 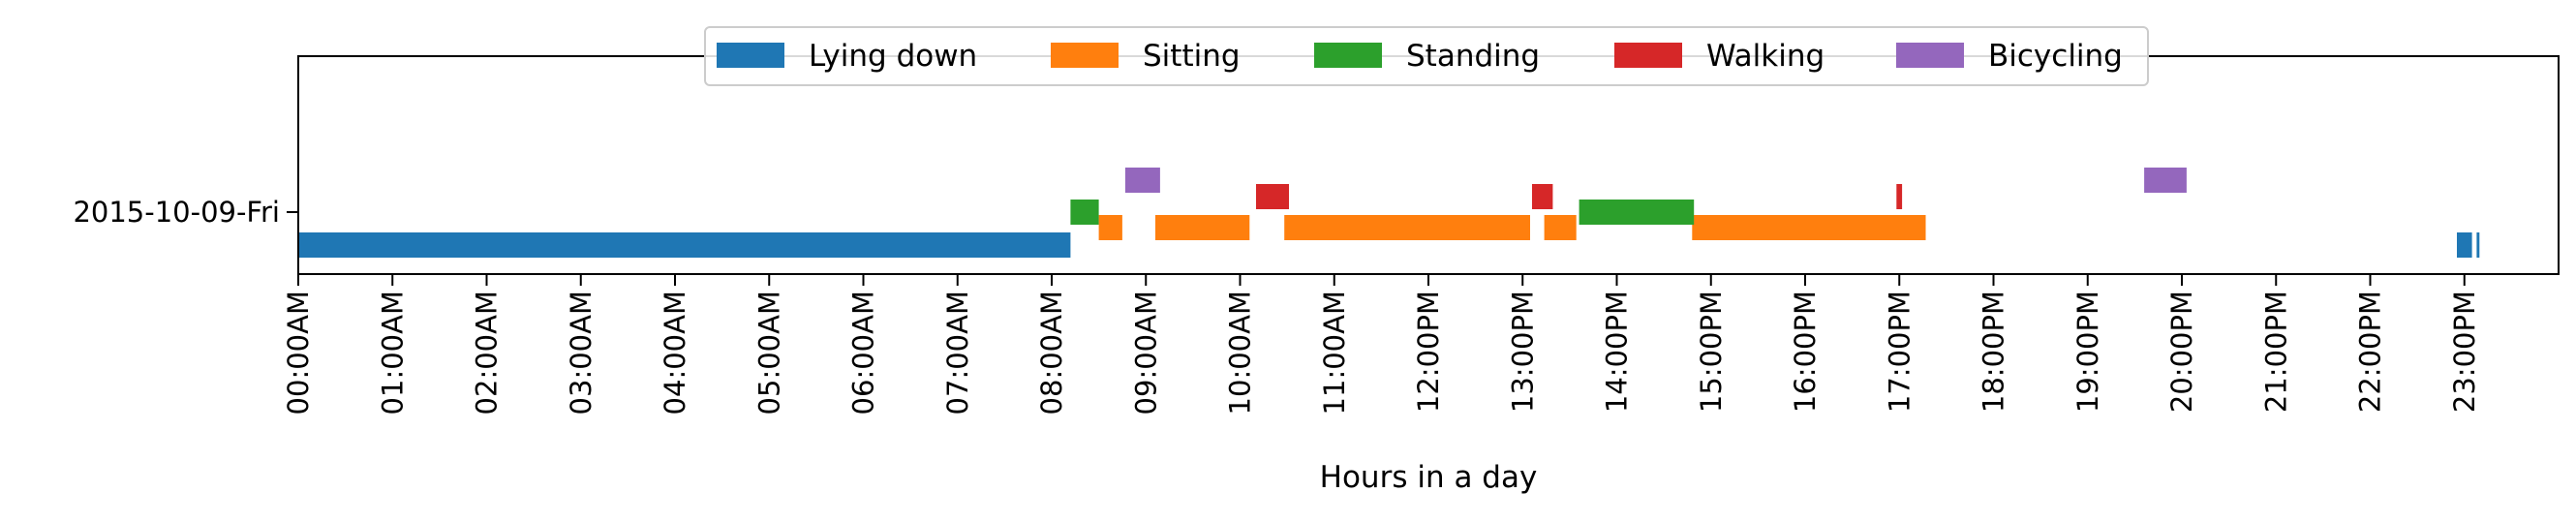 What do you see at coordinates (581, 353) in the screenshot?
I see `x-tick-label: 03:00AM` at bounding box center [581, 353].